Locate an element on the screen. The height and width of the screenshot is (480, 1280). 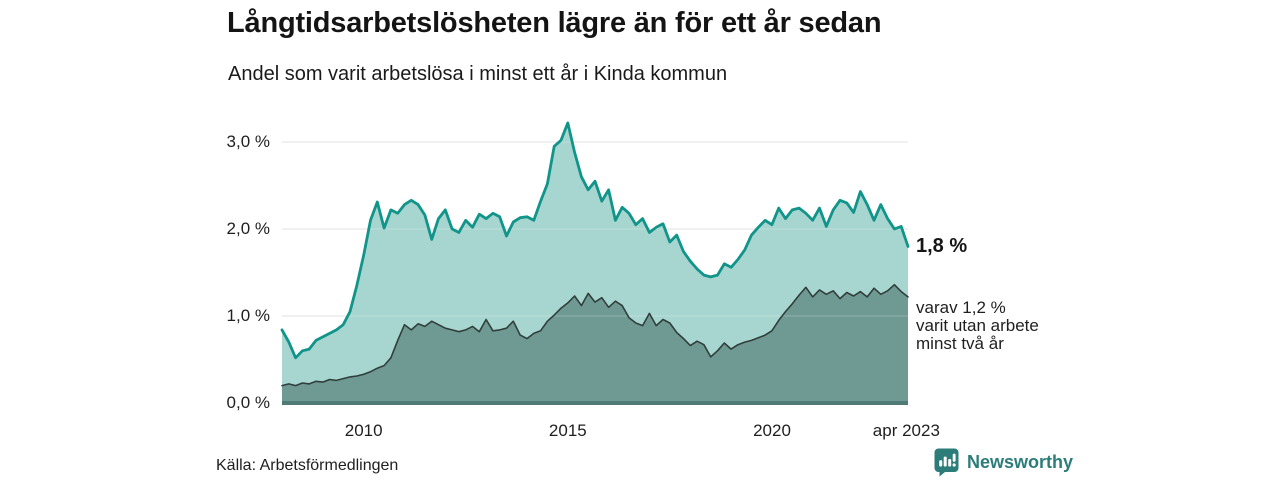
x-axis-label: 2020 is located at coordinates (772, 430).